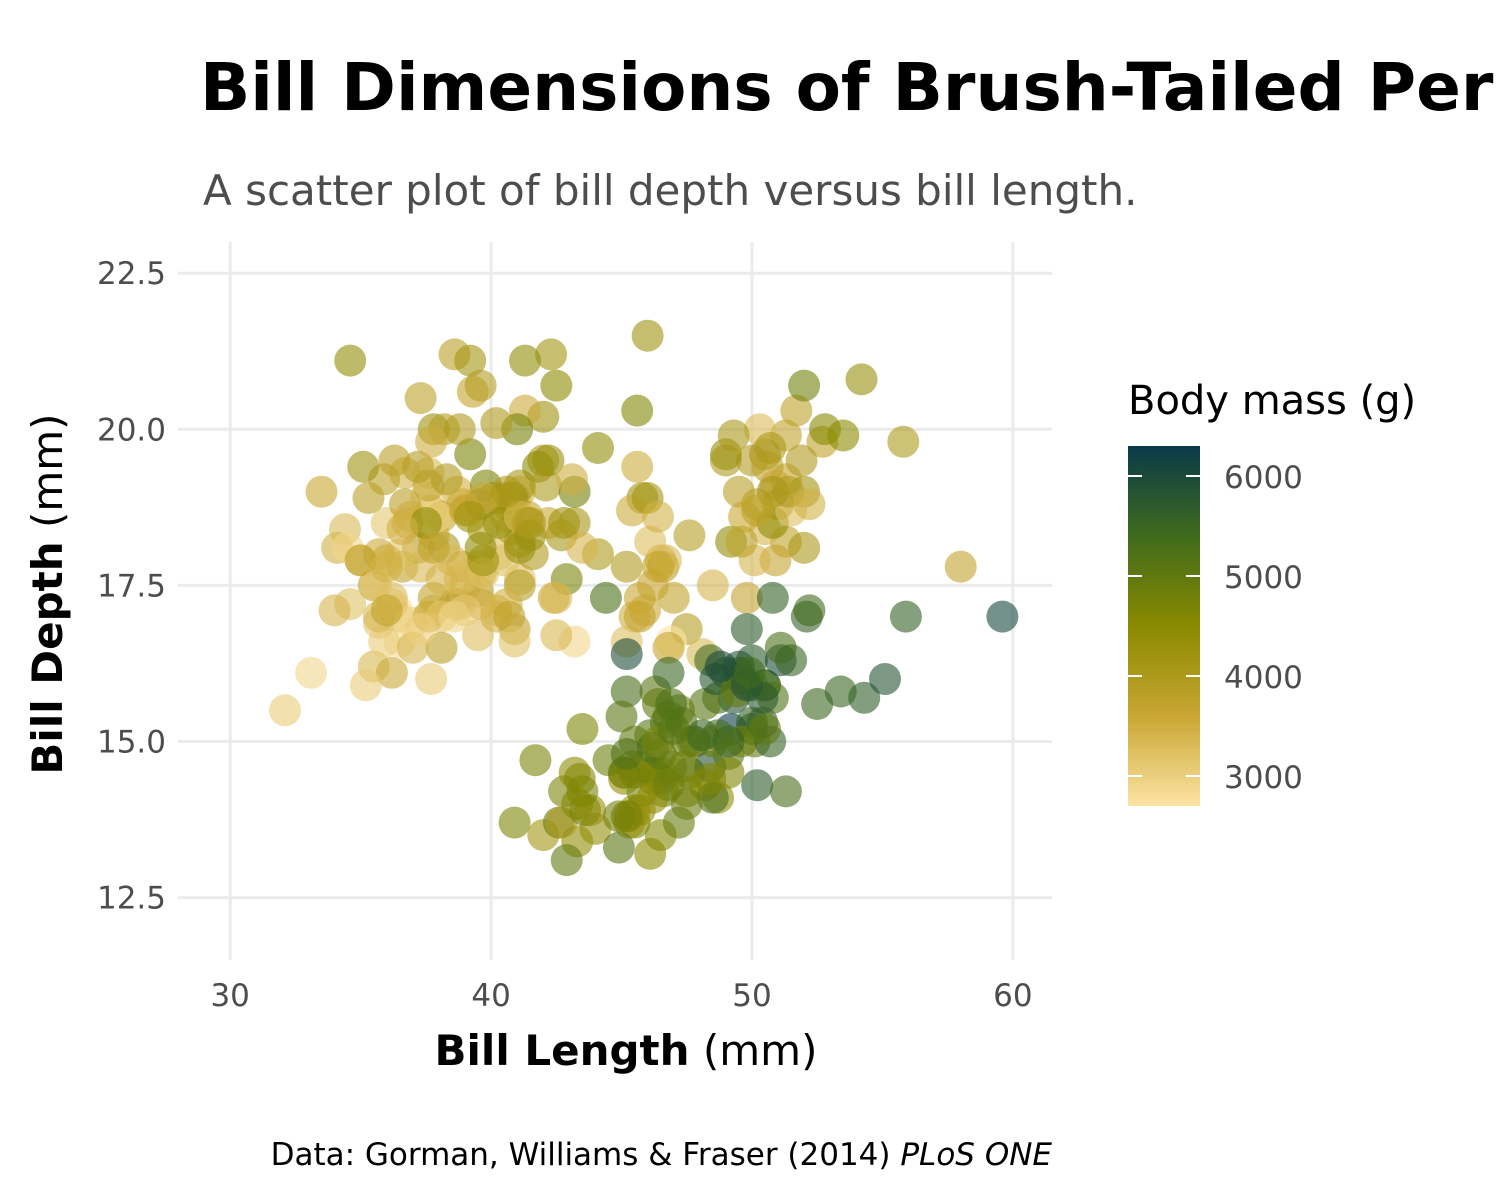 This screenshot has width=1500, height=1200. What do you see at coordinates (1263, 478) in the screenshot?
I see `legend-tick-label: 6000` at bounding box center [1263, 478].